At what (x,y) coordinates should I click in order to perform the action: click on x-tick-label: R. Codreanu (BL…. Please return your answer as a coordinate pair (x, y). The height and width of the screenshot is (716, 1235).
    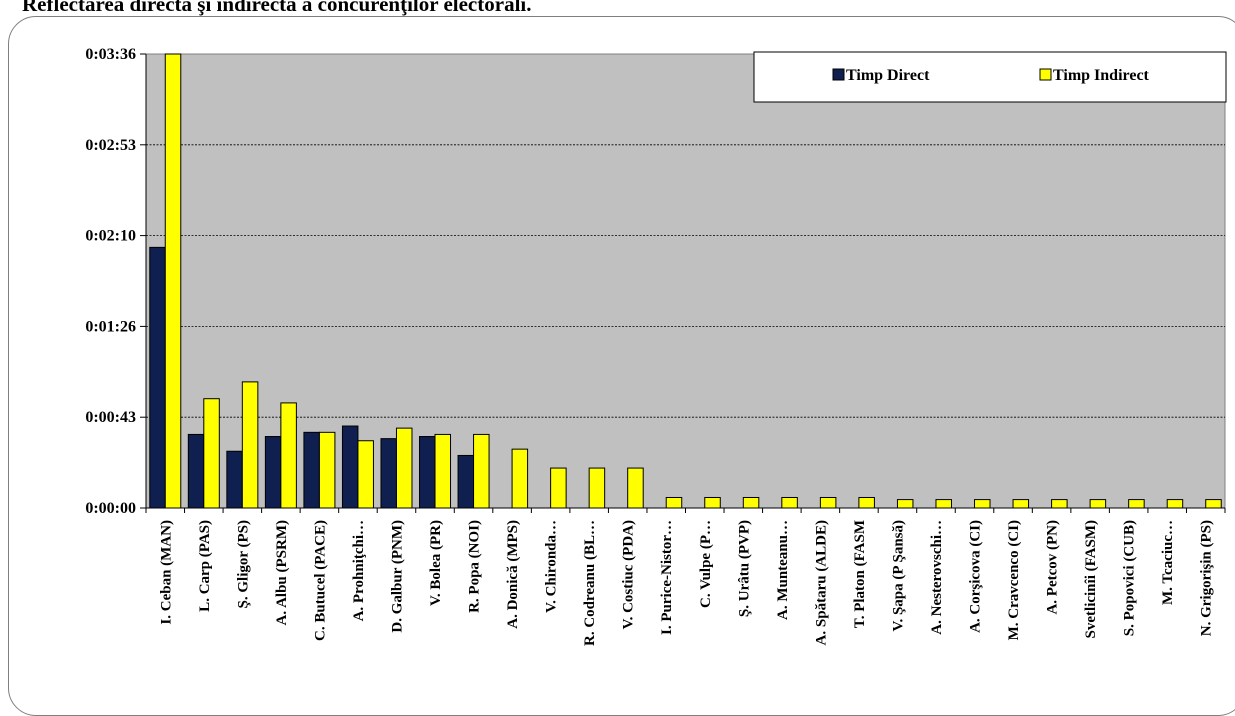
    Looking at the image, I should click on (590, 583).